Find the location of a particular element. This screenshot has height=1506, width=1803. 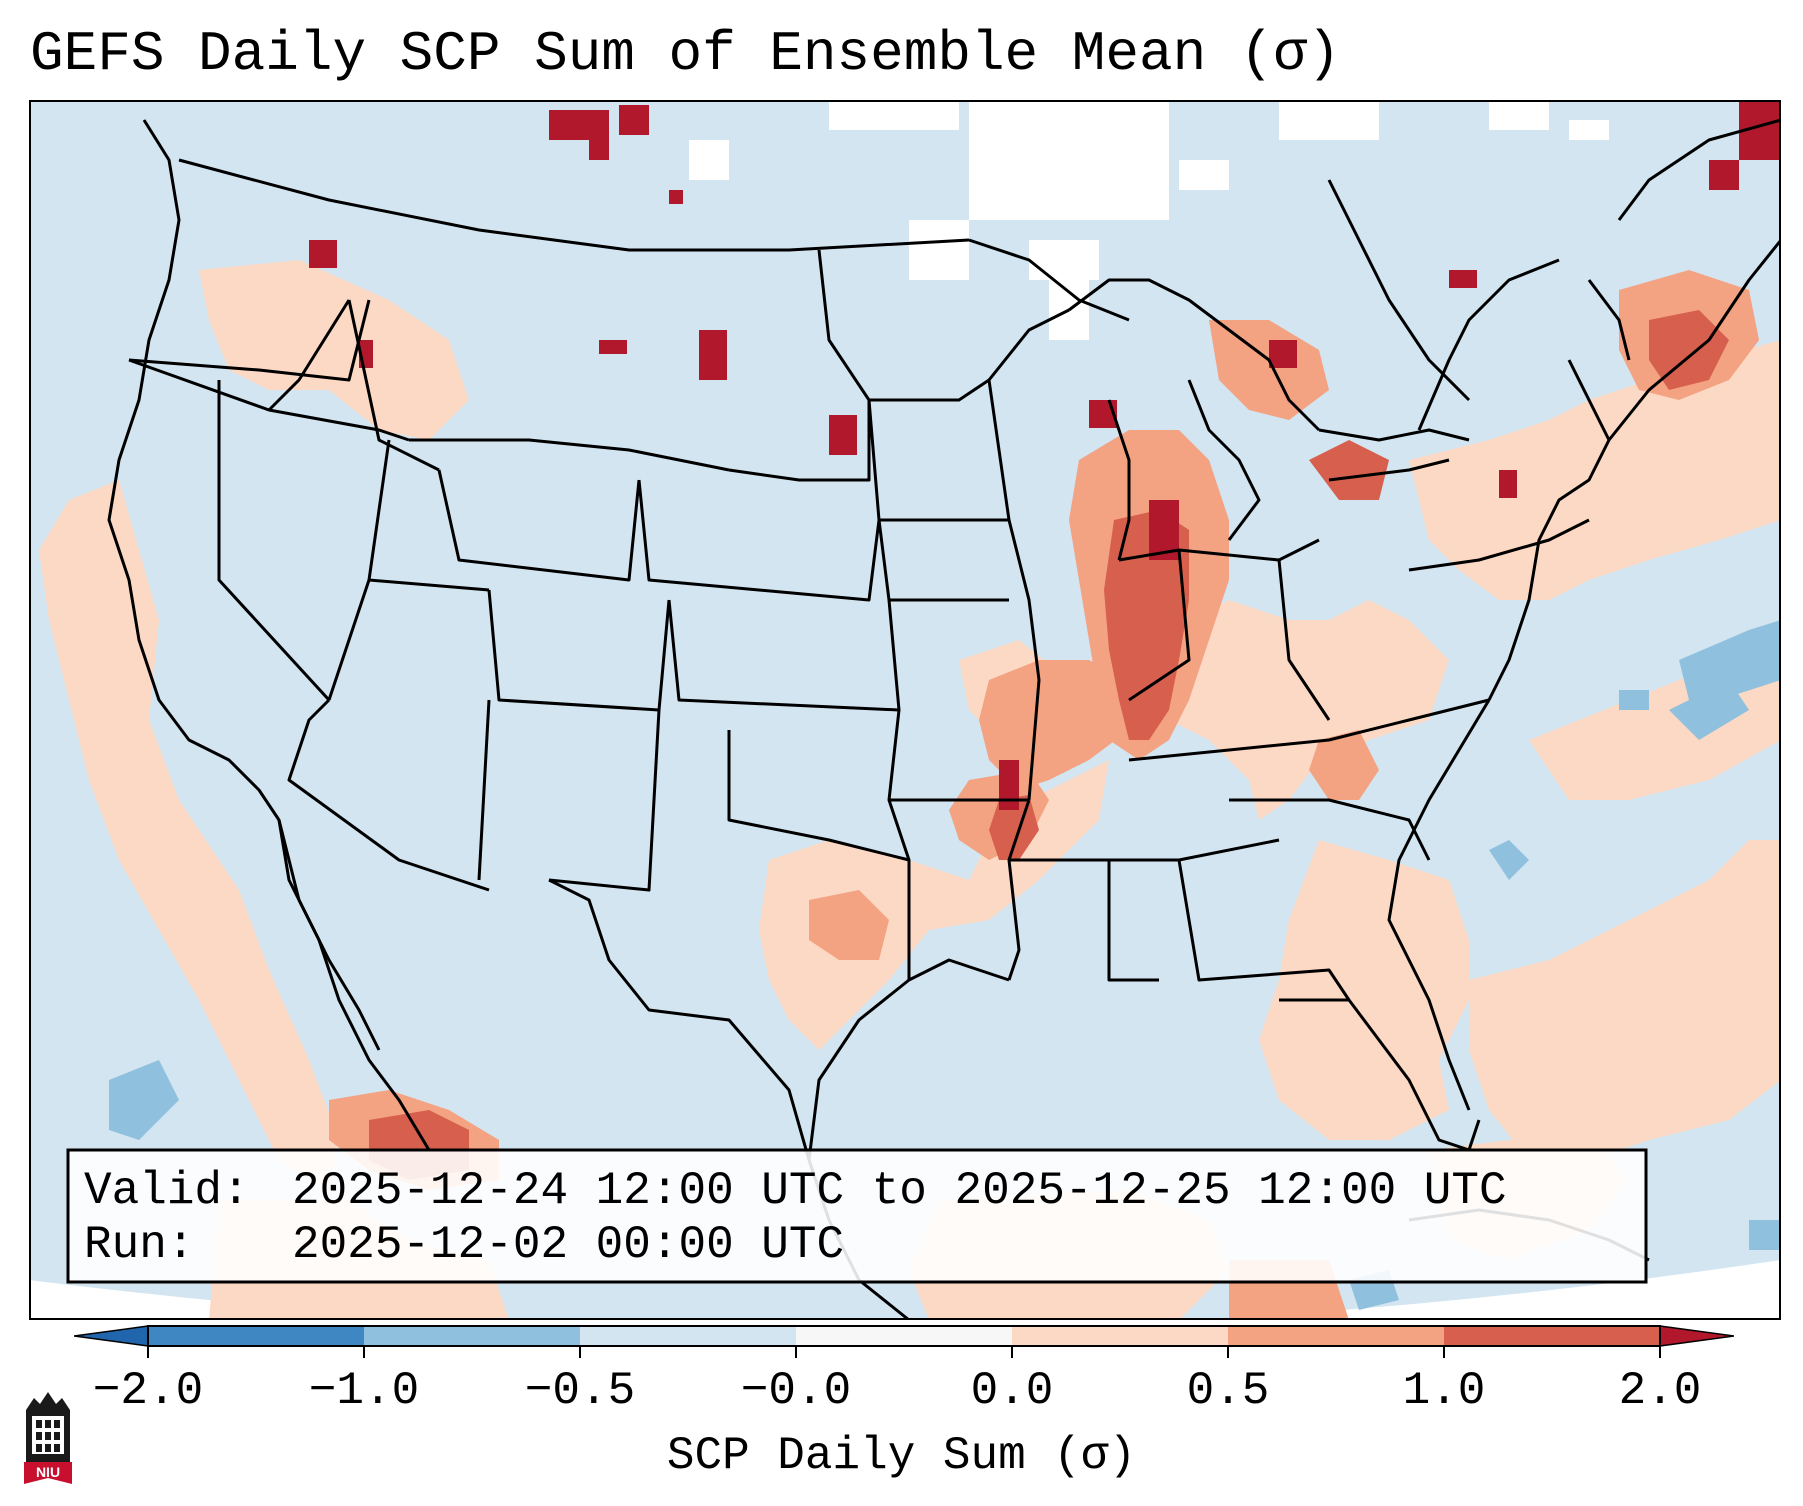

colorbar is located at coordinates (904, 1341).